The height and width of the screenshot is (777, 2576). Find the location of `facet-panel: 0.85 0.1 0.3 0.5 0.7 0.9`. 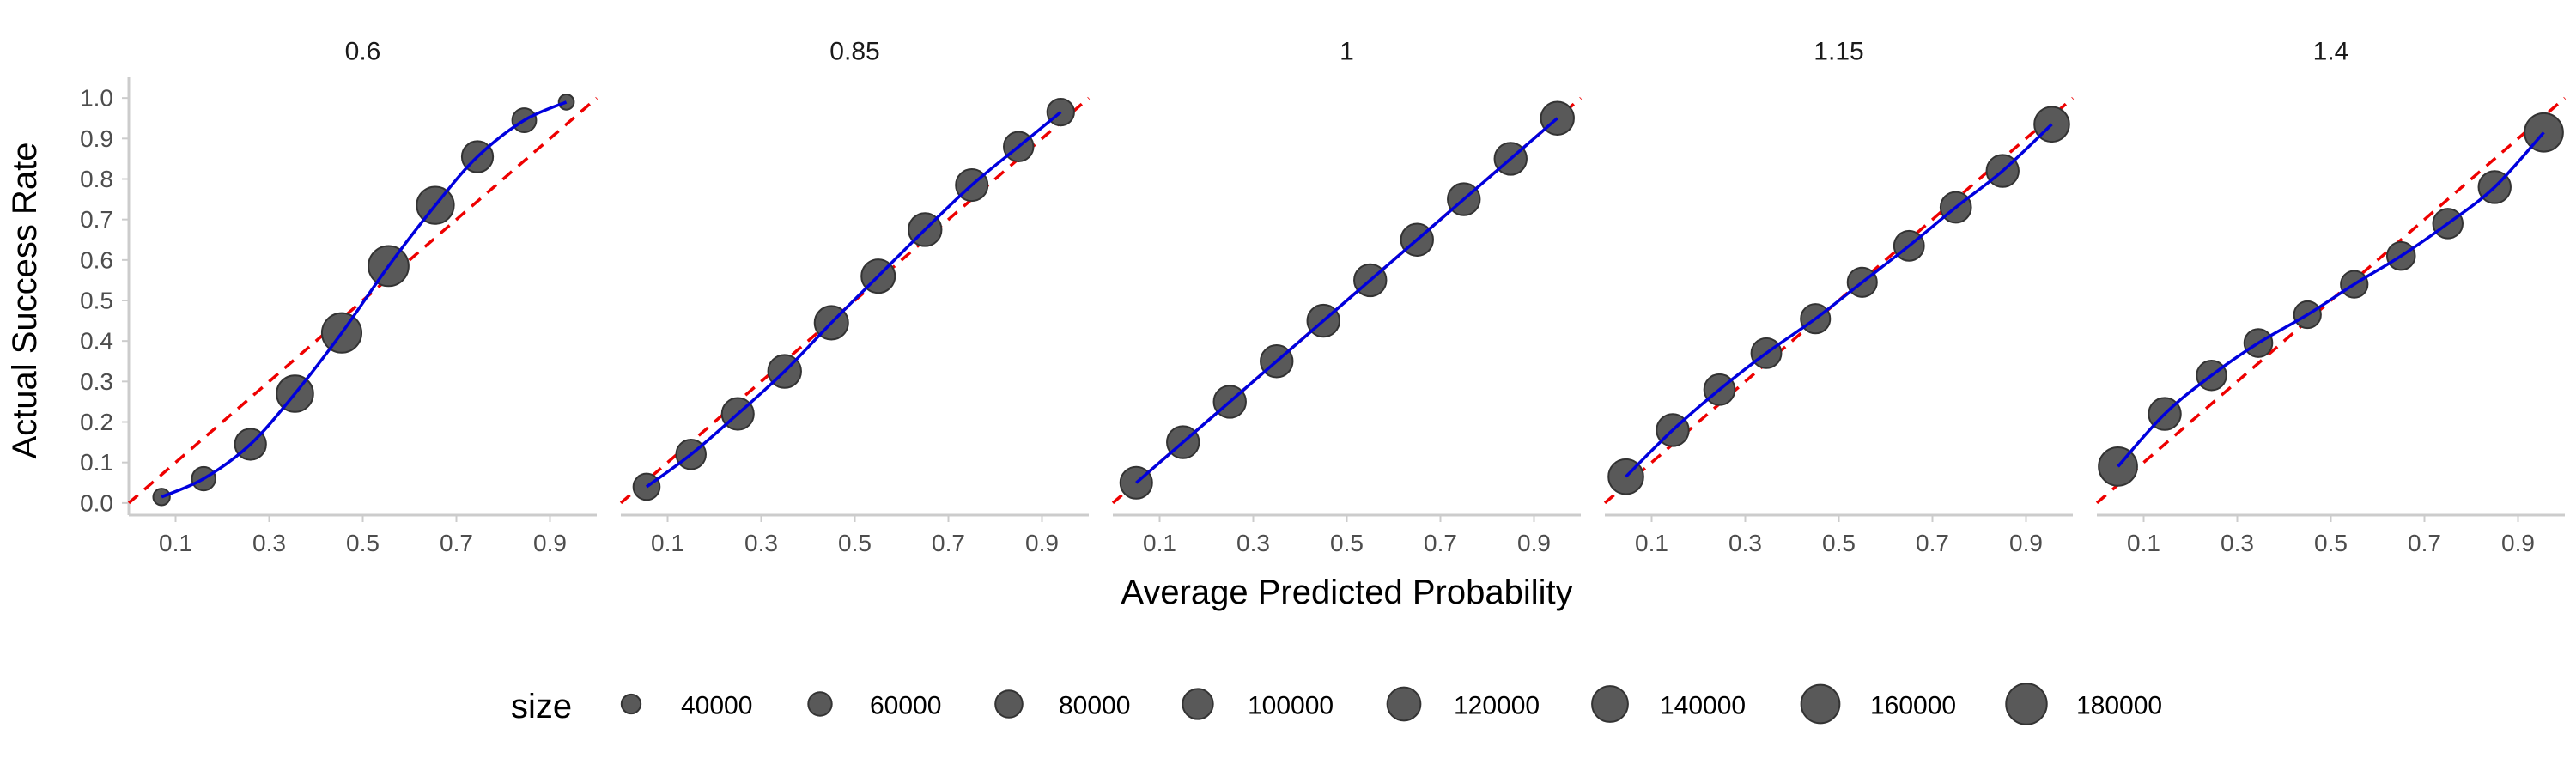

facet-panel: 0.85 0.1 0.3 0.5 0.7 0.9 is located at coordinates (855, 297).